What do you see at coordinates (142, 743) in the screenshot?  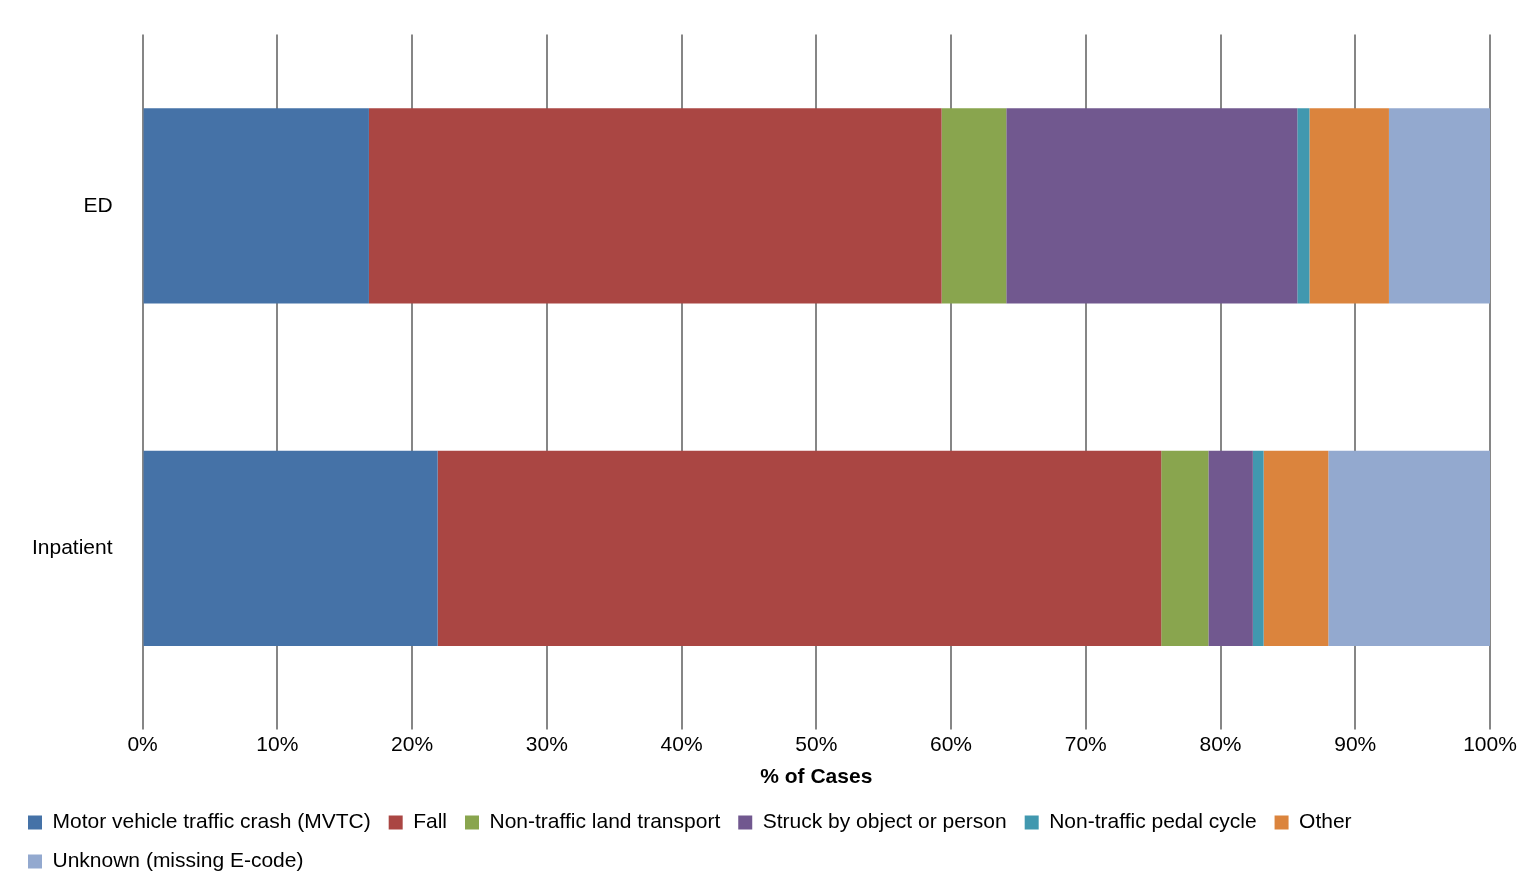 I see `x-tick-label: 0%` at bounding box center [142, 743].